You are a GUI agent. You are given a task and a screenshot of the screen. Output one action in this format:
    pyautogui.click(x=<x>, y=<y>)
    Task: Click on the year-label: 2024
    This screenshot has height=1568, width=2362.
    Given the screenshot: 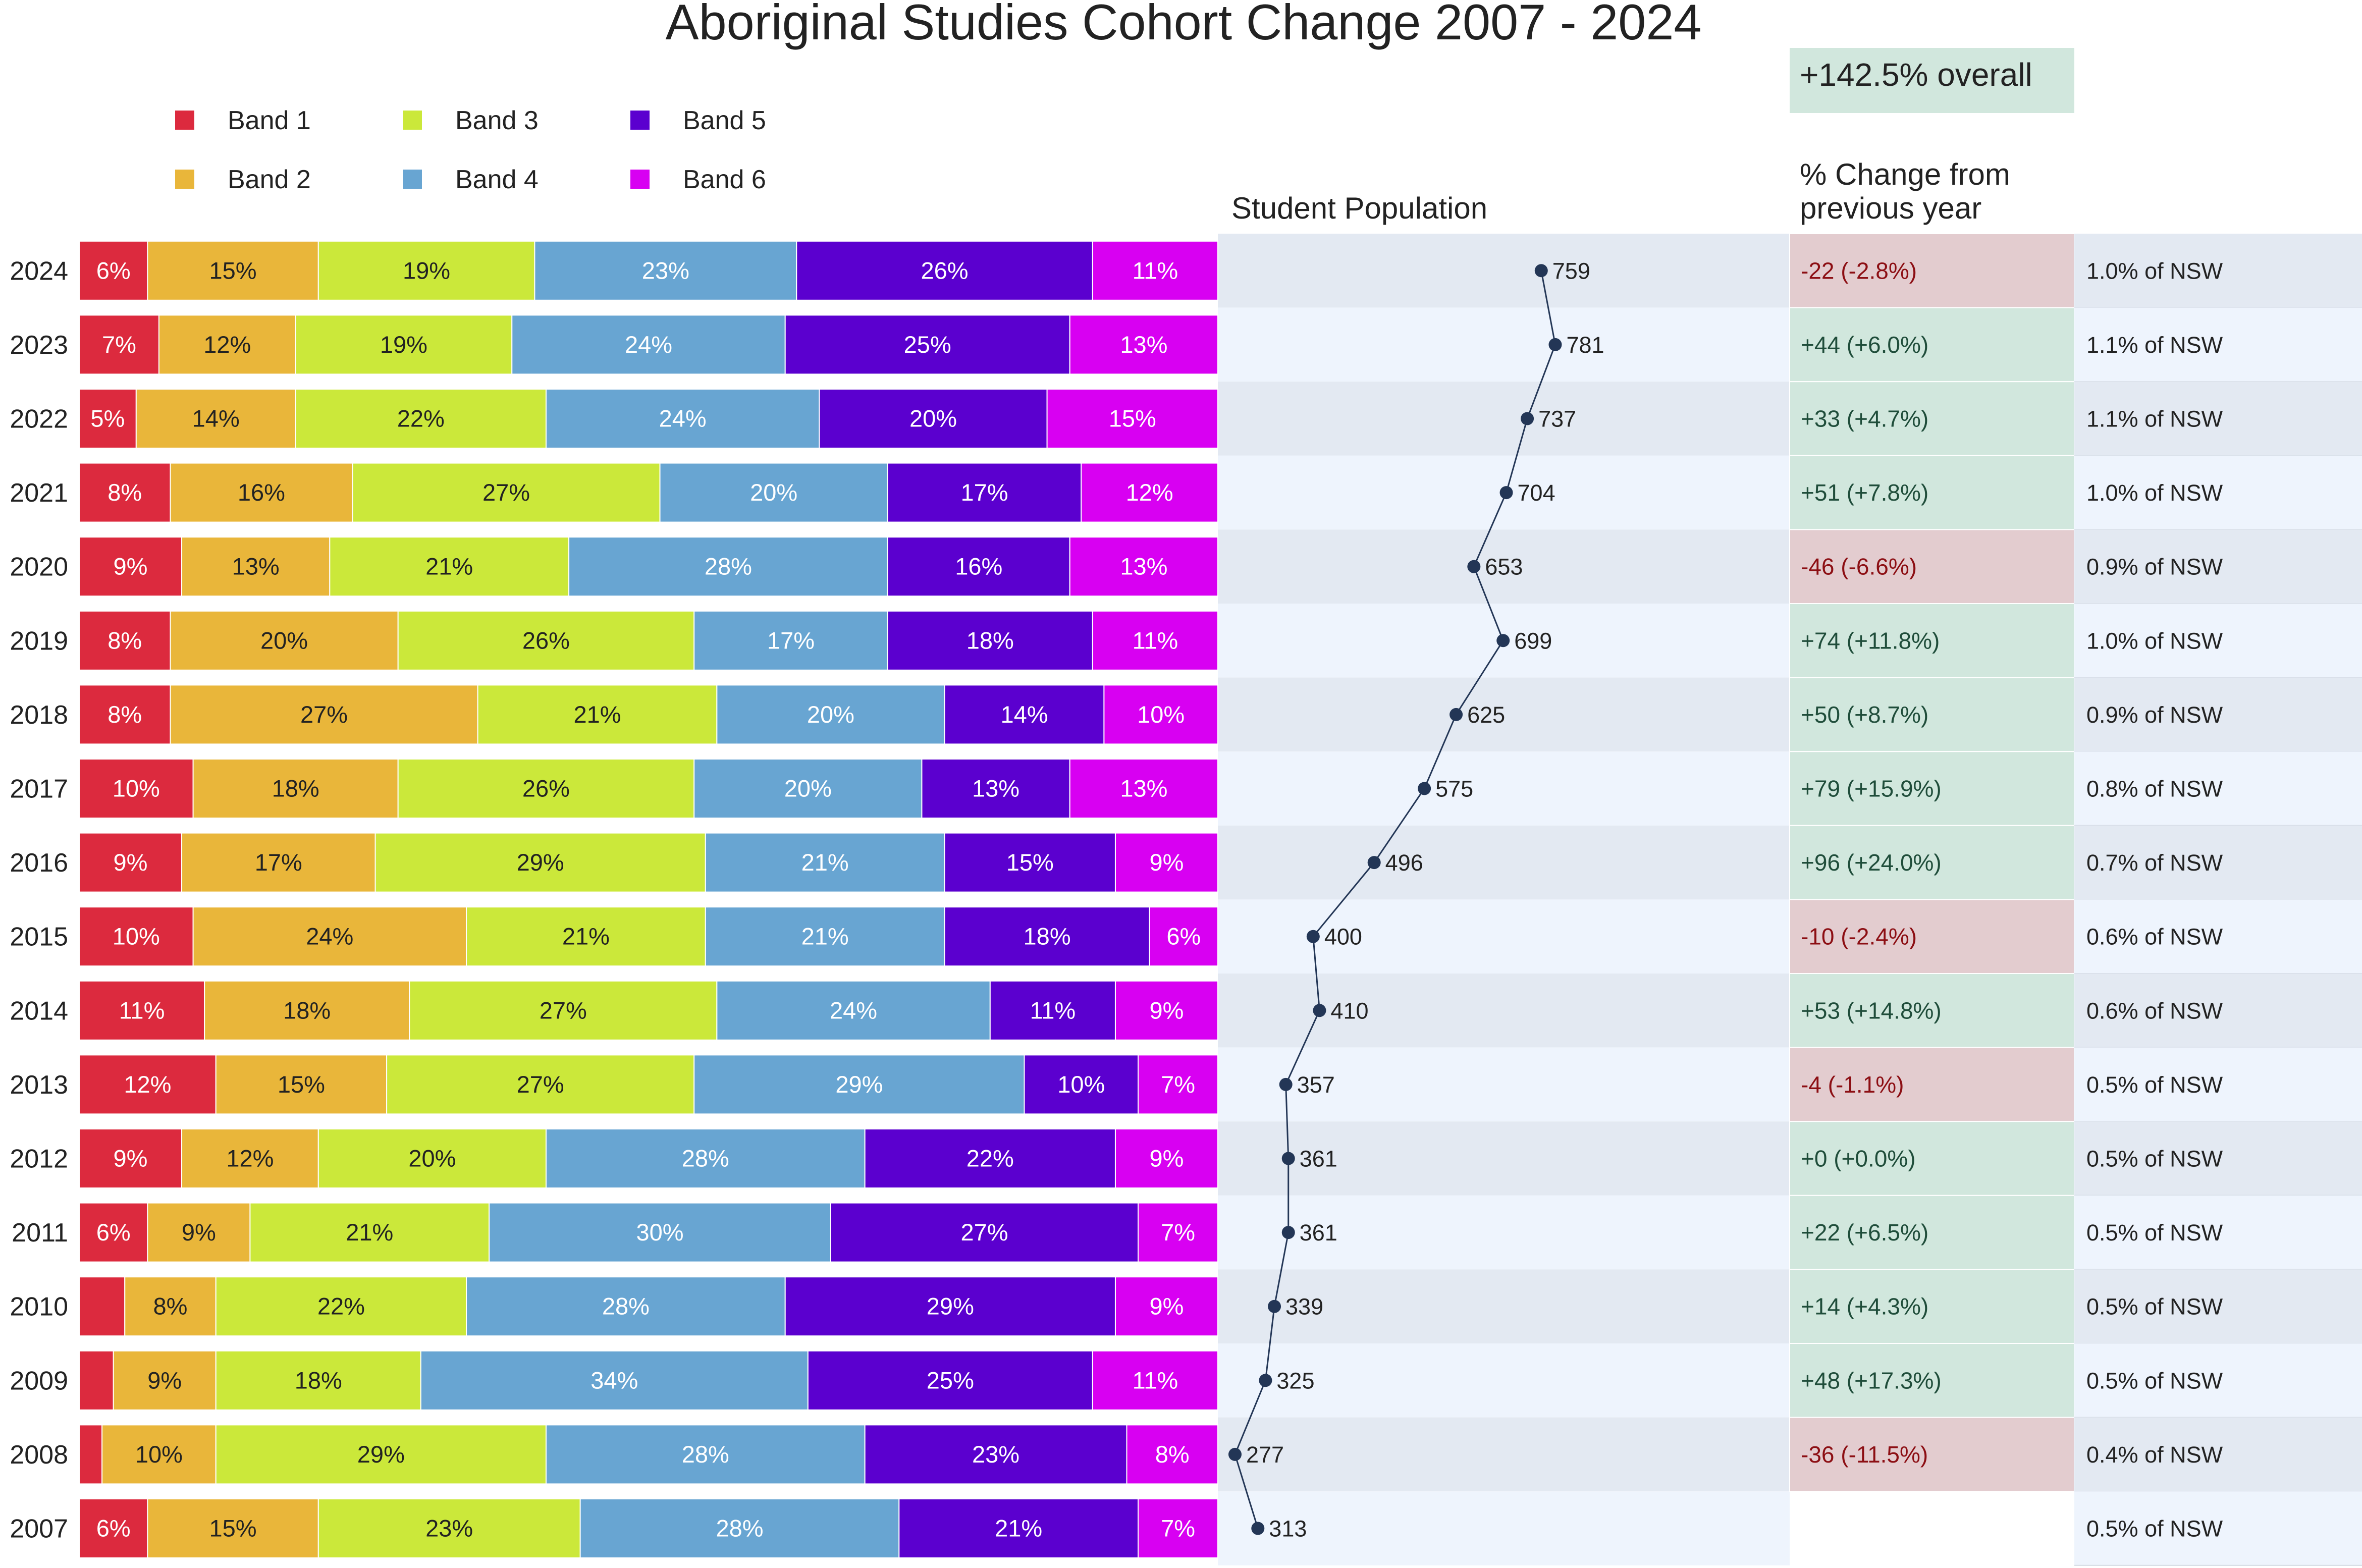 What is the action you would take?
    pyautogui.click(x=39, y=271)
    